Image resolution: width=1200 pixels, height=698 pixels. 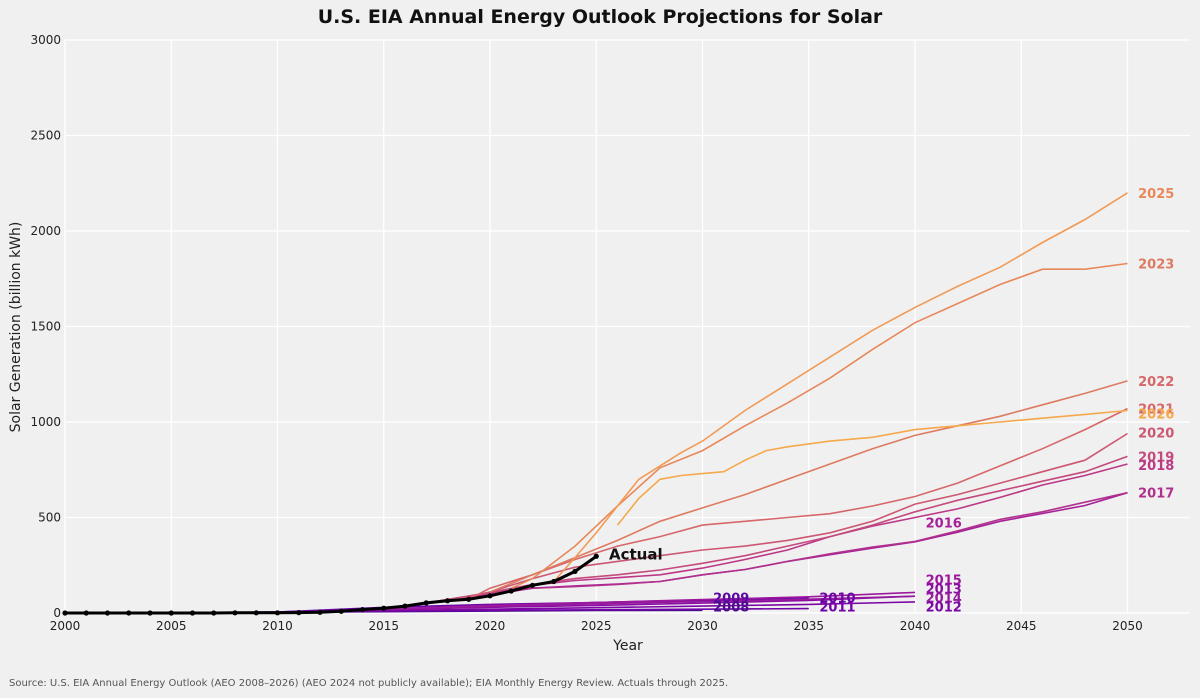 What do you see at coordinates (872, 467) in the screenshot?
I see `series-line-2026` at bounding box center [872, 467].